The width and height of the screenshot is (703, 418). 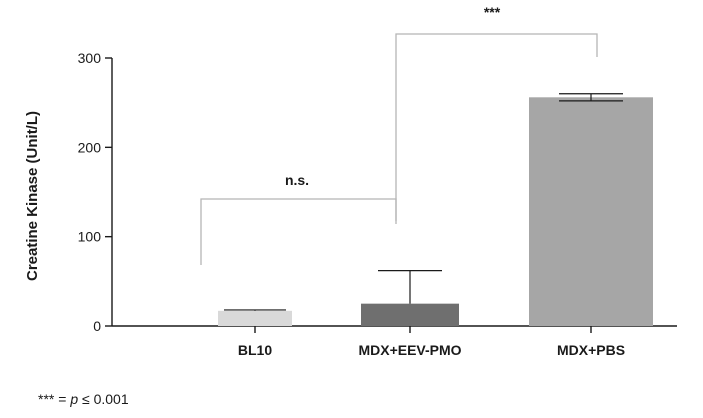 I want to click on footnote-condition: ≤ 0.001, so click(x=103, y=399).